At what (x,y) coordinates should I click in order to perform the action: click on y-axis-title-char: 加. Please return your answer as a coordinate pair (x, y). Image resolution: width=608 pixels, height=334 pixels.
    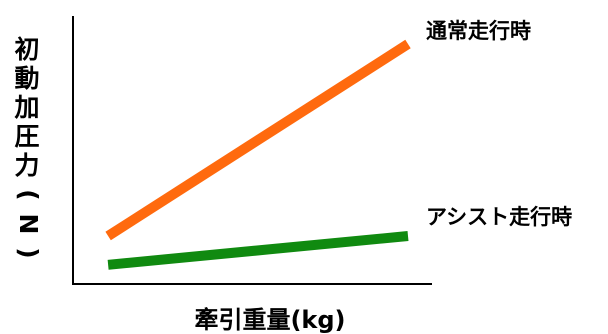
    Looking at the image, I should click on (26, 107).